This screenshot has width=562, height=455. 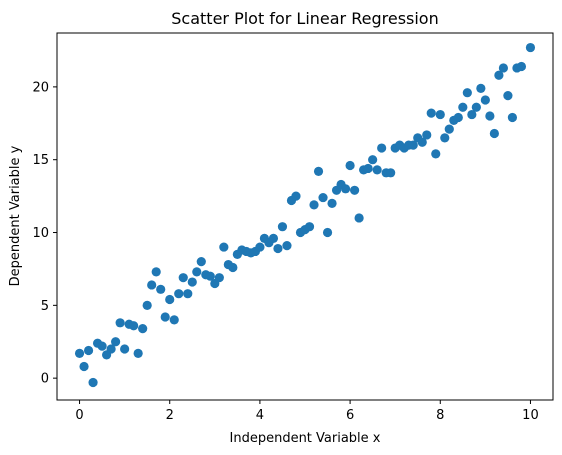 What do you see at coordinates (440, 415) in the screenshot?
I see `x-tick-label: 8` at bounding box center [440, 415].